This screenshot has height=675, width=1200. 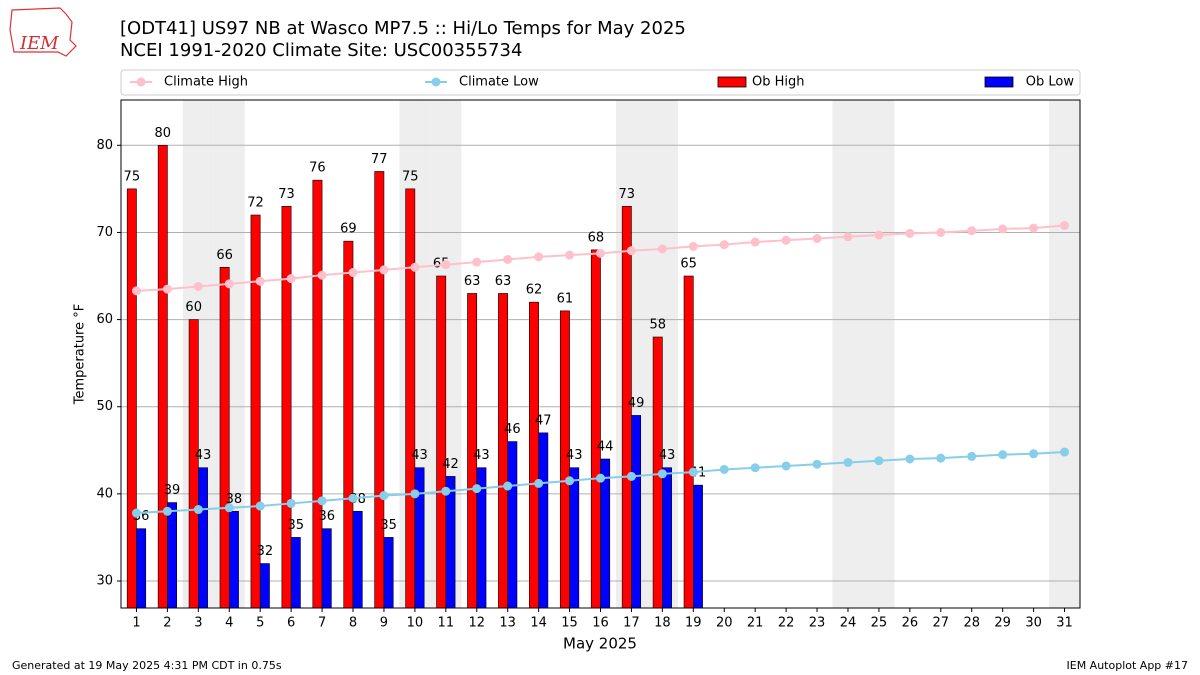 I want to click on y-tick-label: 70, so click(x=104, y=232).